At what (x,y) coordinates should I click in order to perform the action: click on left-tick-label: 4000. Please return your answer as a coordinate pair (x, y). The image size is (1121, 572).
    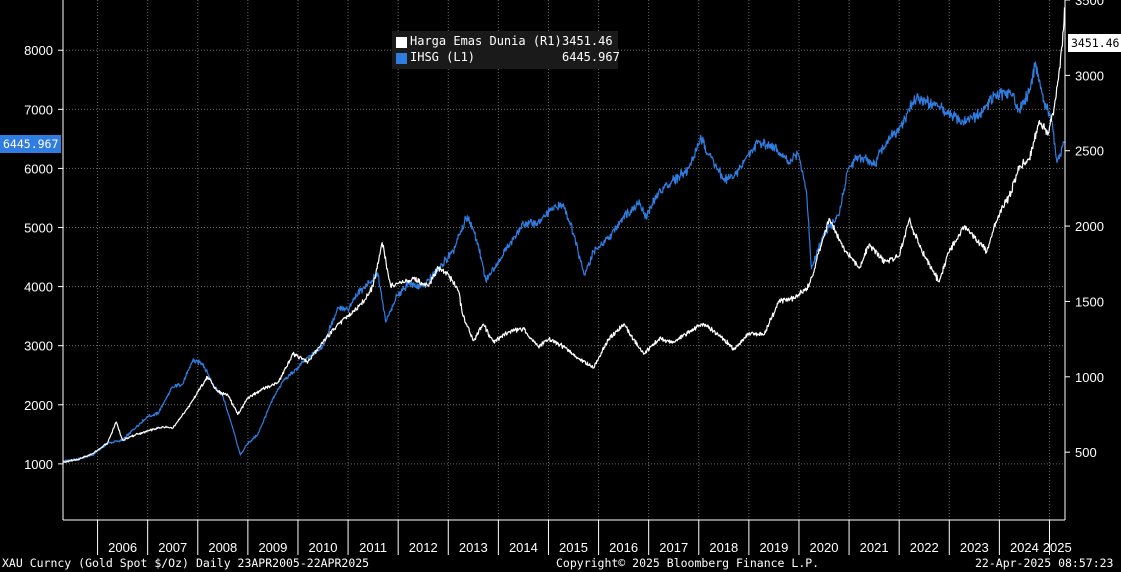
    Looking at the image, I should click on (38, 287).